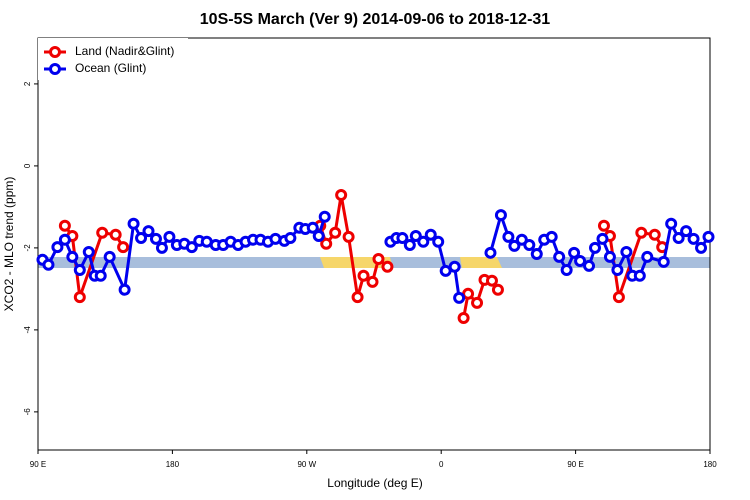  What do you see at coordinates (481, 262) in the screenshot?
I see `land-band` at bounding box center [481, 262].